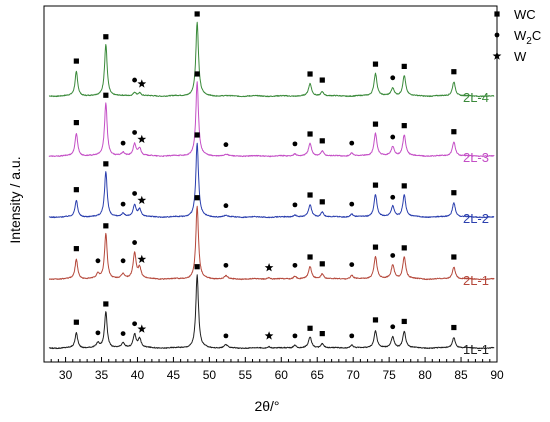 The image size is (550, 422). I want to click on x-tick-label: 60, so click(282, 375).